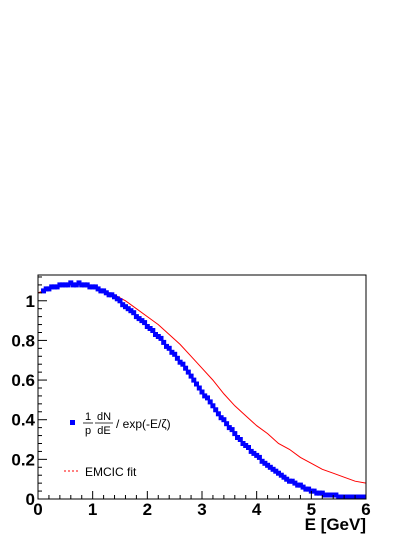  I want to click on x-tick-label: 0, so click(37, 509).